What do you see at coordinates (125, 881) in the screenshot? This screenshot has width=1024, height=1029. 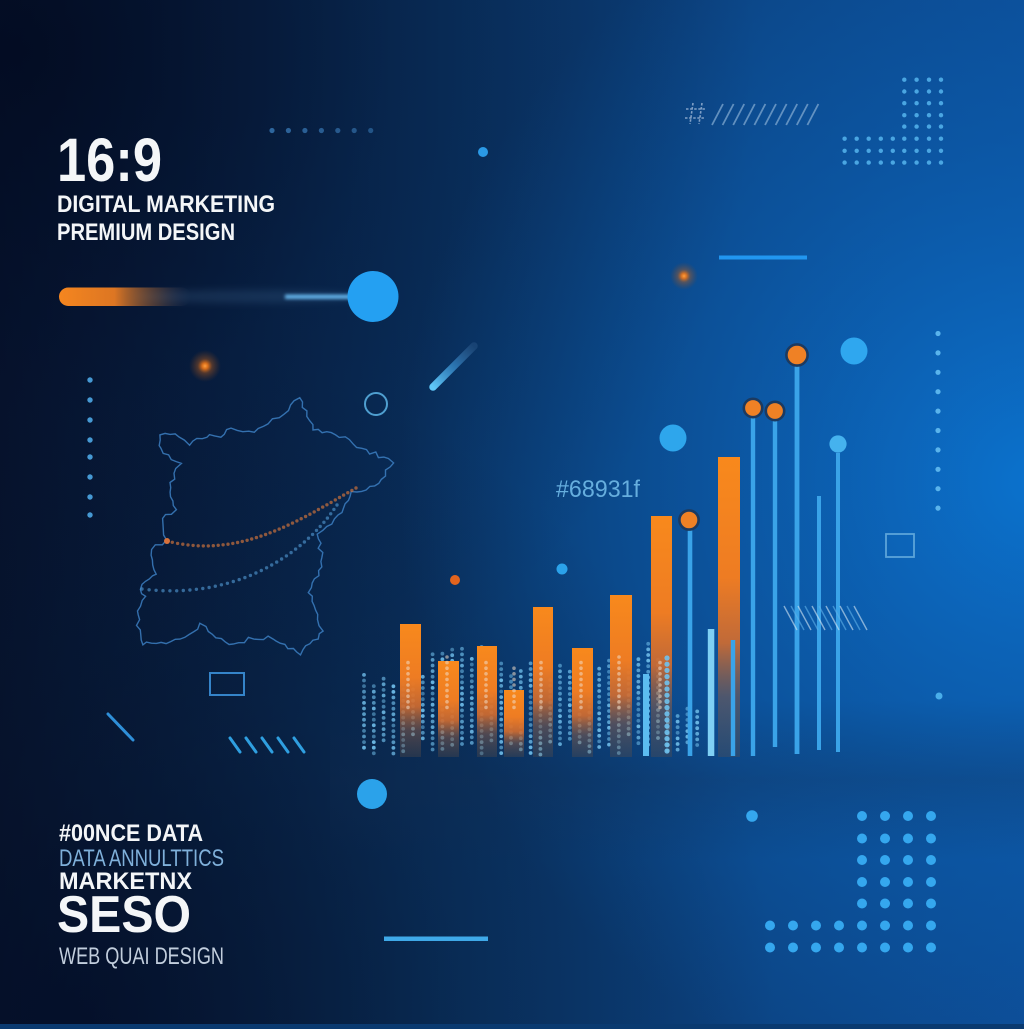 I see `svg-text: MARKETNX` at bounding box center [125, 881].